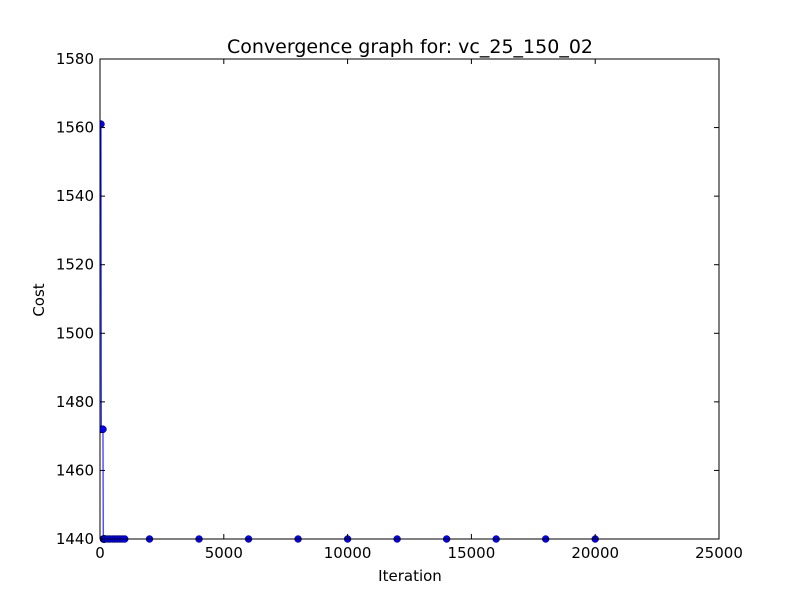  I want to click on y-tick-label: 1500, so click(75, 333).